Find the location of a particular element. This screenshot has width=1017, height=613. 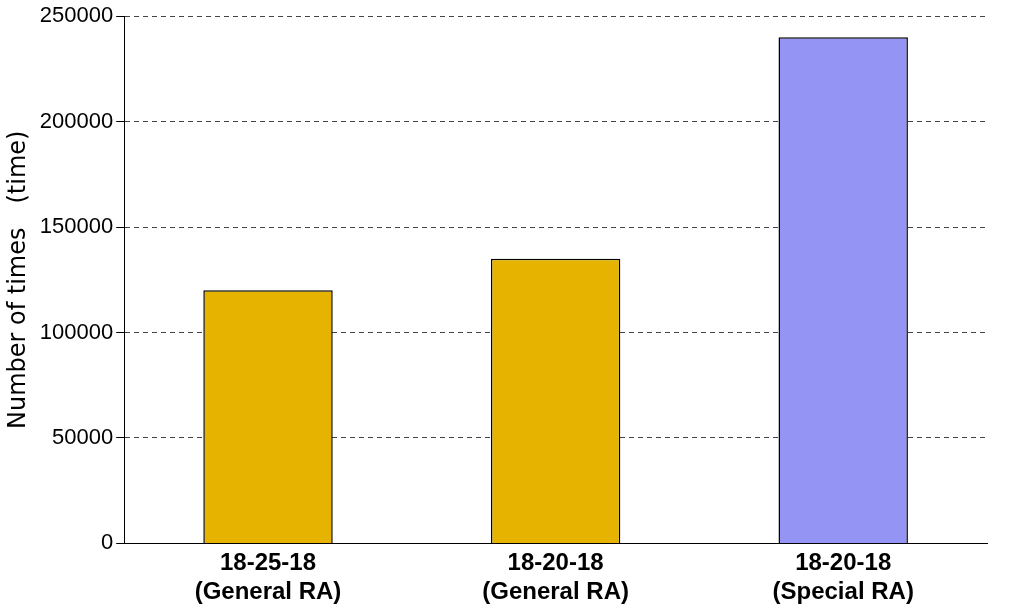

y-tick-label: 50000 is located at coordinates (83, 437).